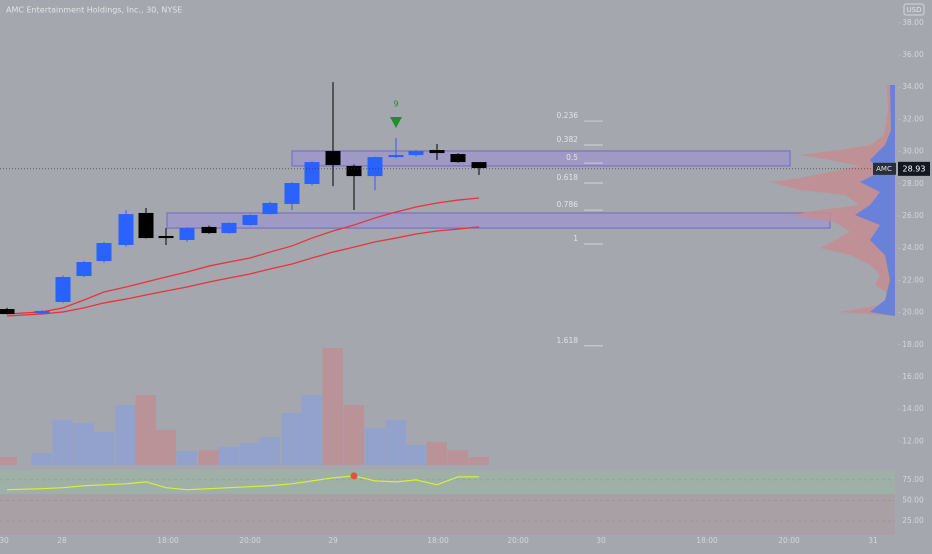 The image size is (932, 554). What do you see at coordinates (913, 376) in the screenshot?
I see `y-tick-label: 16.00` at bounding box center [913, 376].